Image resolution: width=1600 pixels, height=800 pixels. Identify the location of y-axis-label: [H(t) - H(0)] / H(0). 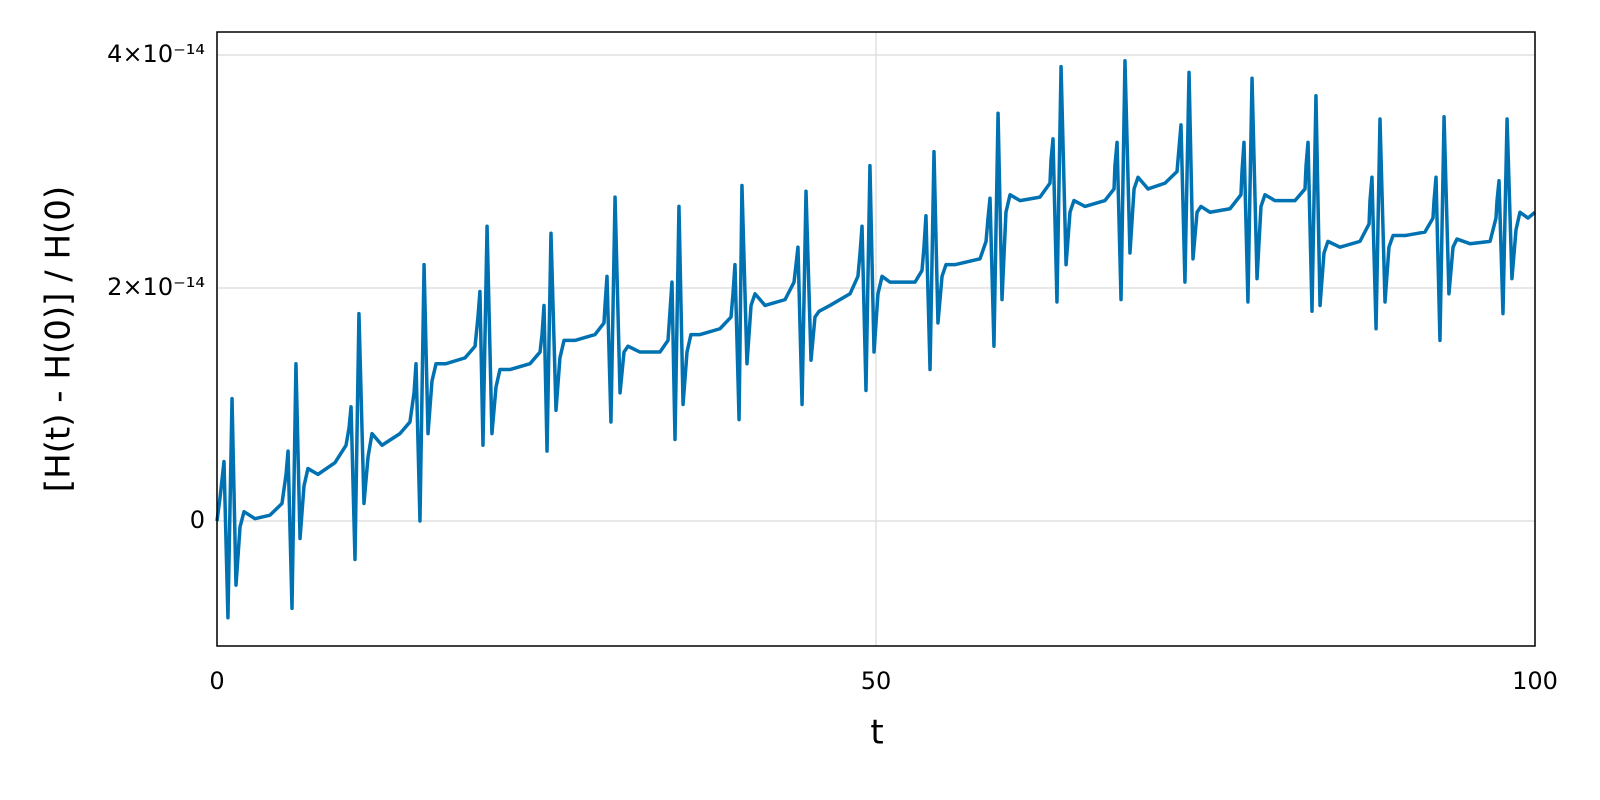
(59, 339).